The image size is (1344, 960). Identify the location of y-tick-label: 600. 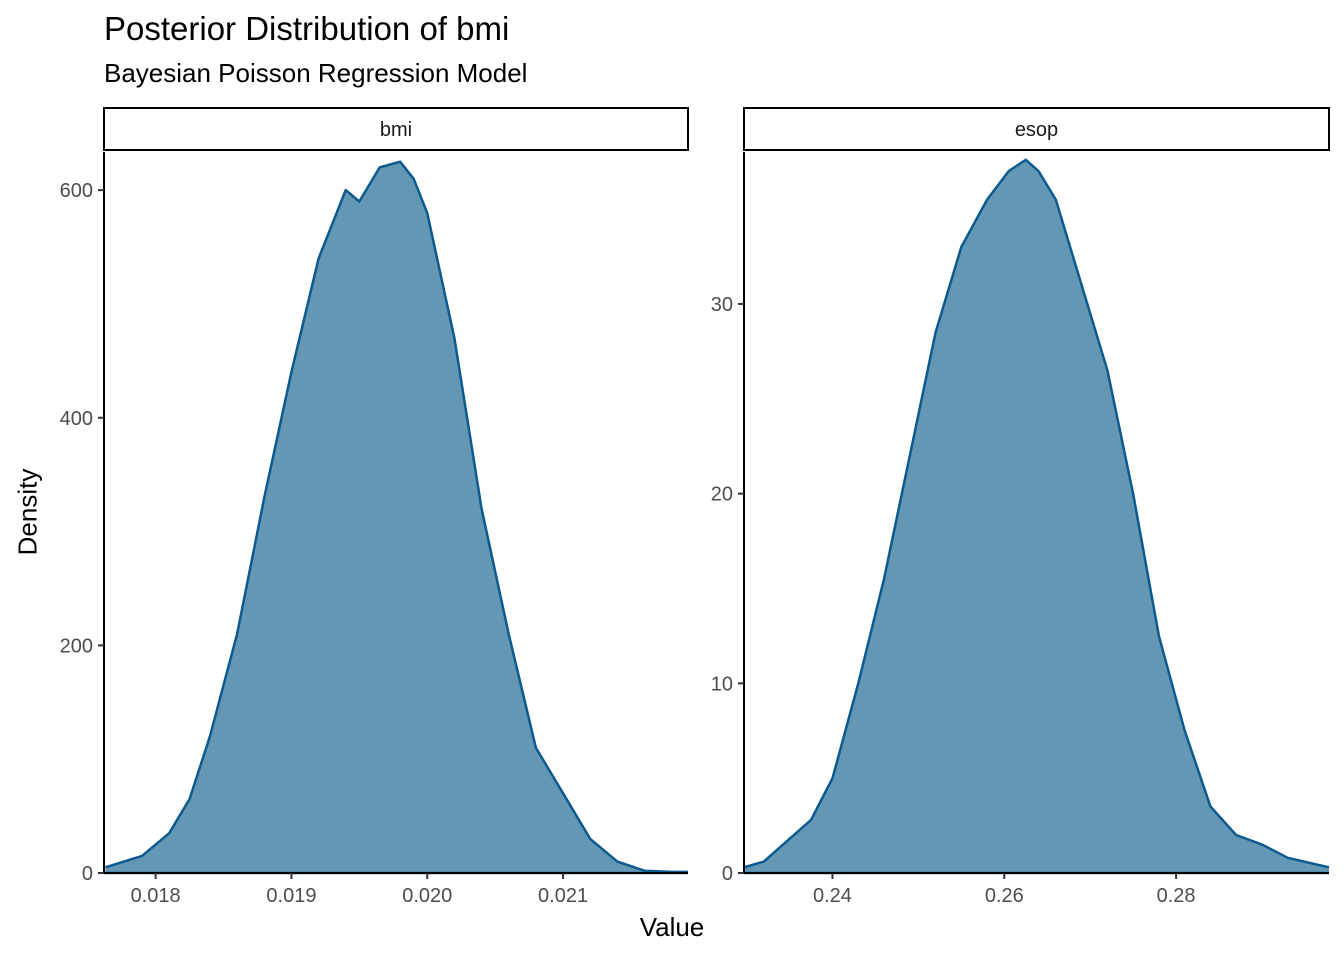
(76, 191).